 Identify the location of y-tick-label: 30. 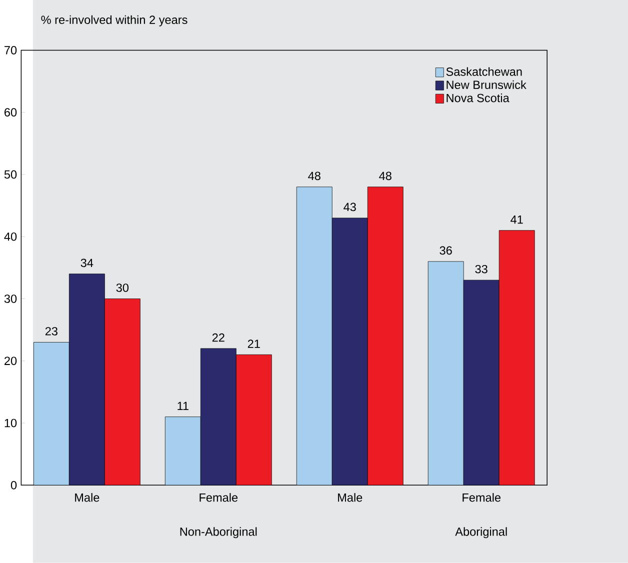
(10, 298).